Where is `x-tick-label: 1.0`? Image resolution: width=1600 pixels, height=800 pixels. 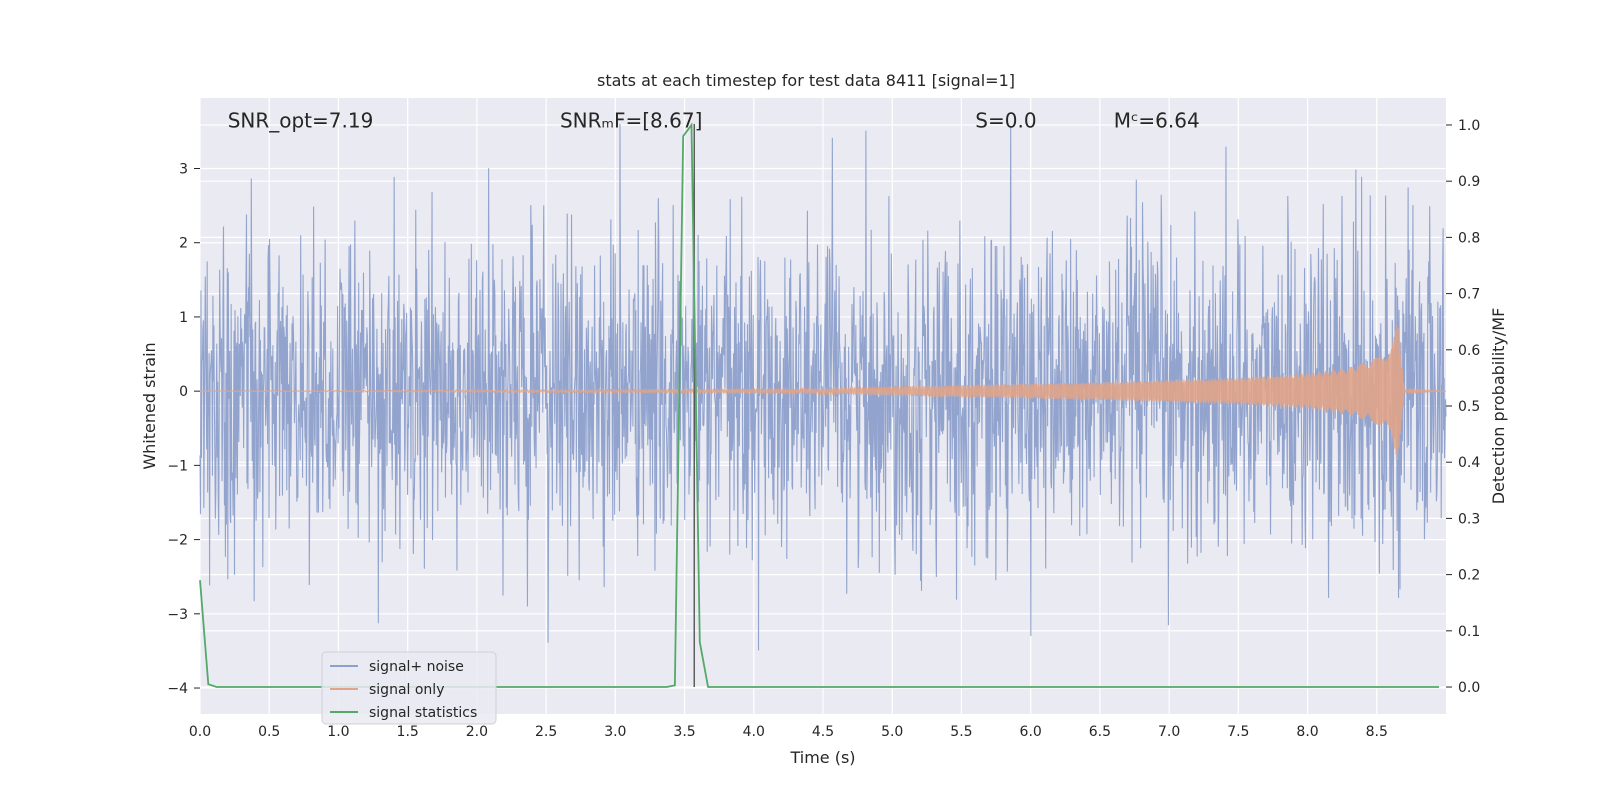
x-tick-label: 1.0 is located at coordinates (338, 732).